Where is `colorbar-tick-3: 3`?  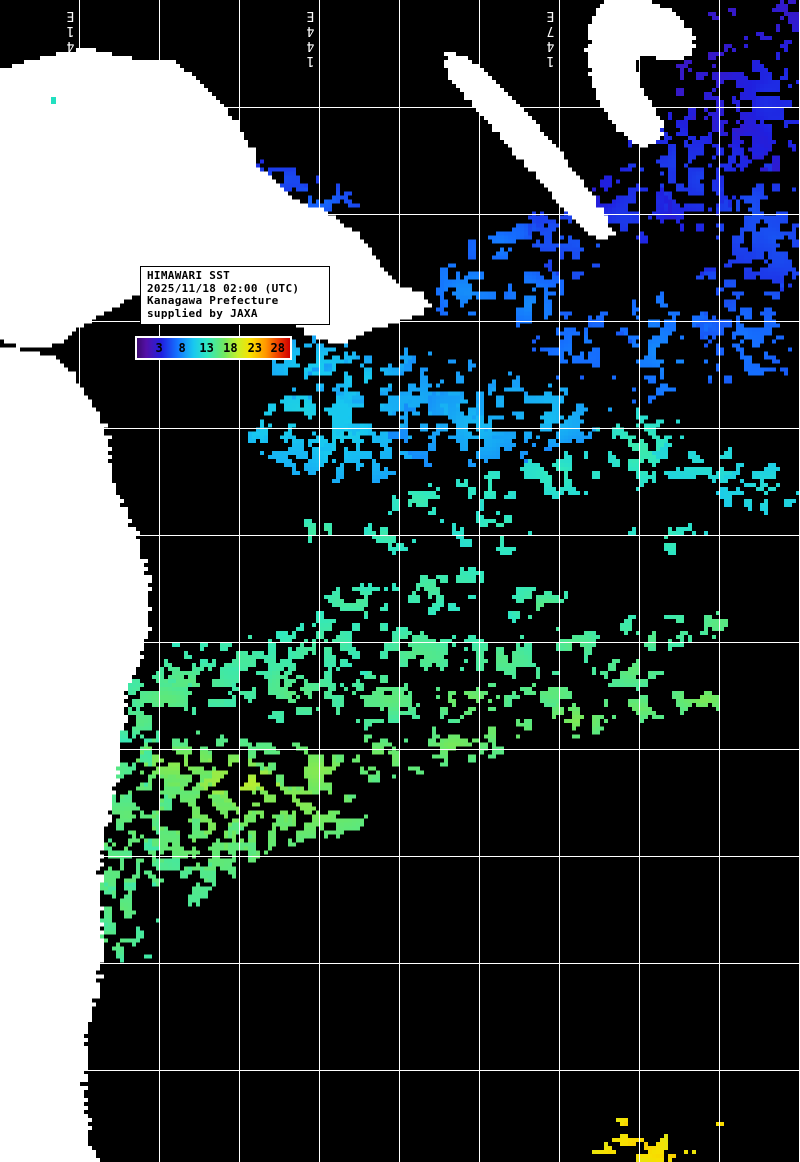 colorbar-tick-3: 3 is located at coordinates (159, 348).